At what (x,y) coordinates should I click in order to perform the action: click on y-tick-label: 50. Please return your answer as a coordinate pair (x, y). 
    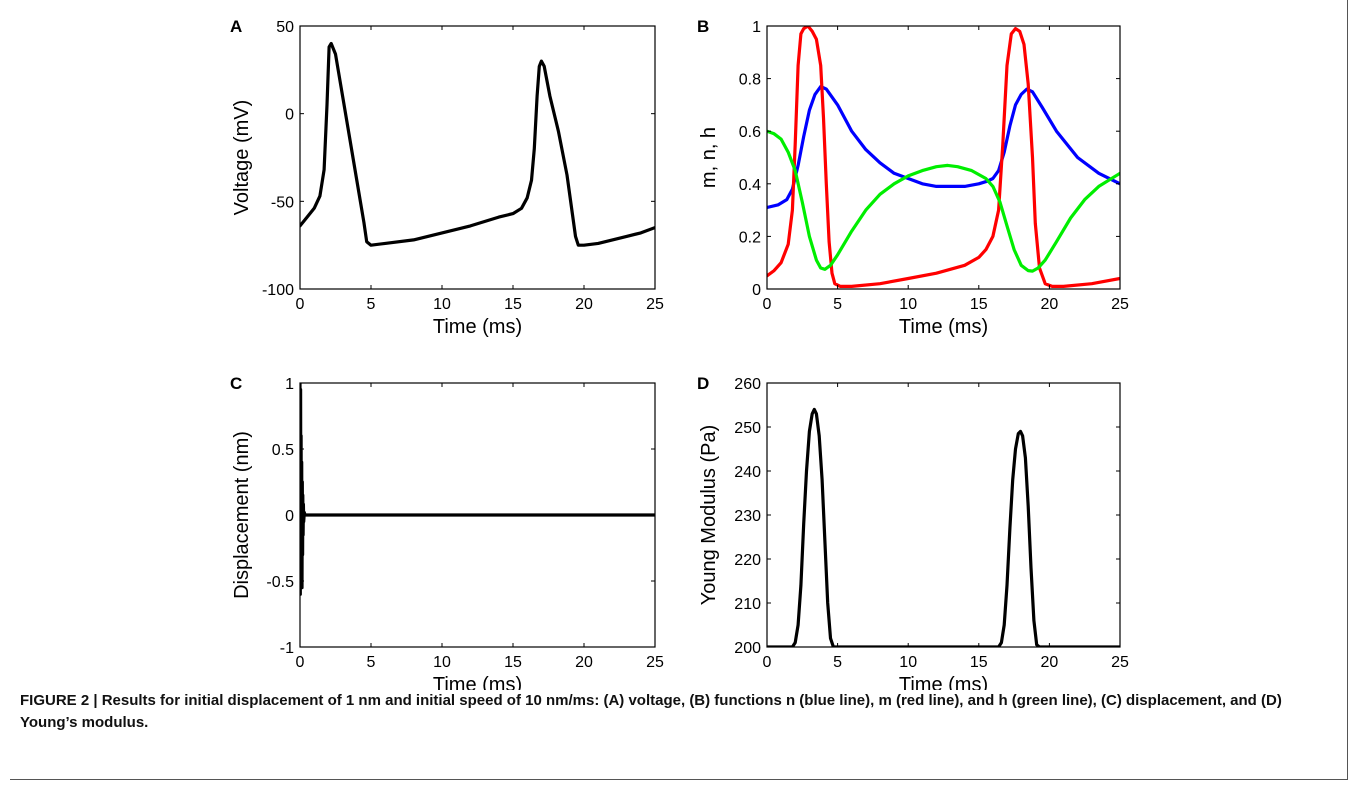
    Looking at the image, I should click on (285, 27).